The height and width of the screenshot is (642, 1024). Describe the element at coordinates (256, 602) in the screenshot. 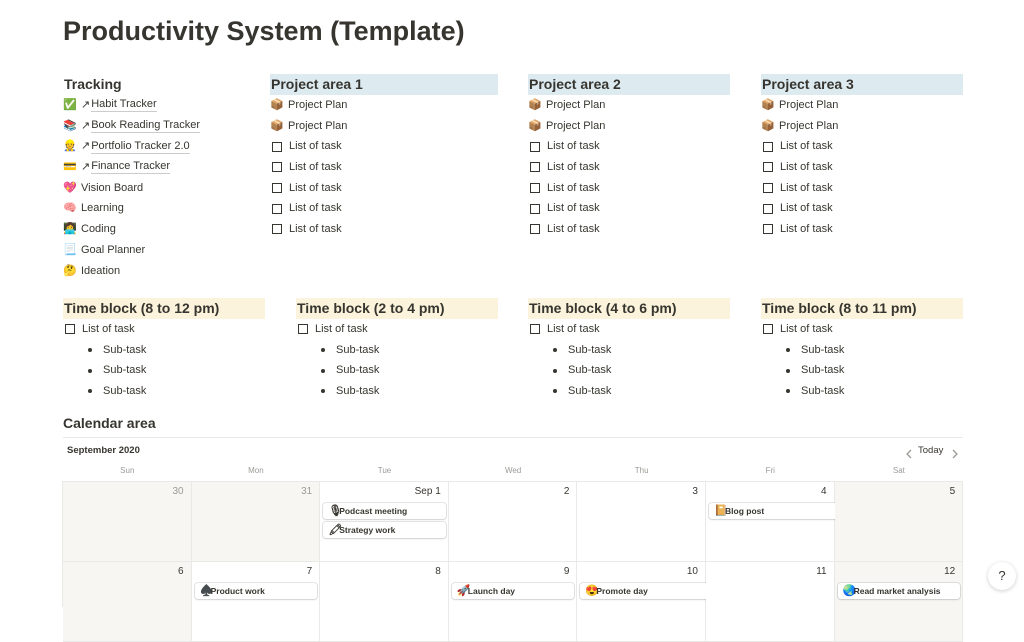

I see `day-cell: 7` at that location.